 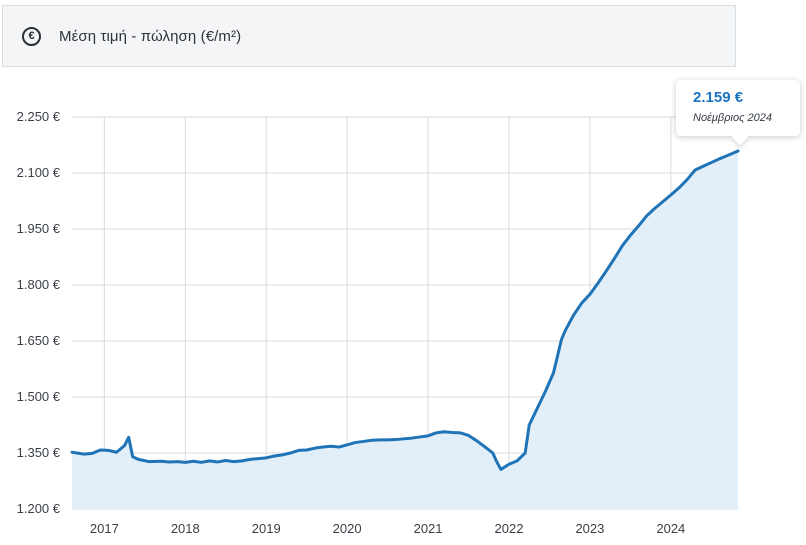 What do you see at coordinates (369, 36) in the screenshot?
I see `chart-header: € Μέση τιμή - πώληση (€/m²)` at bounding box center [369, 36].